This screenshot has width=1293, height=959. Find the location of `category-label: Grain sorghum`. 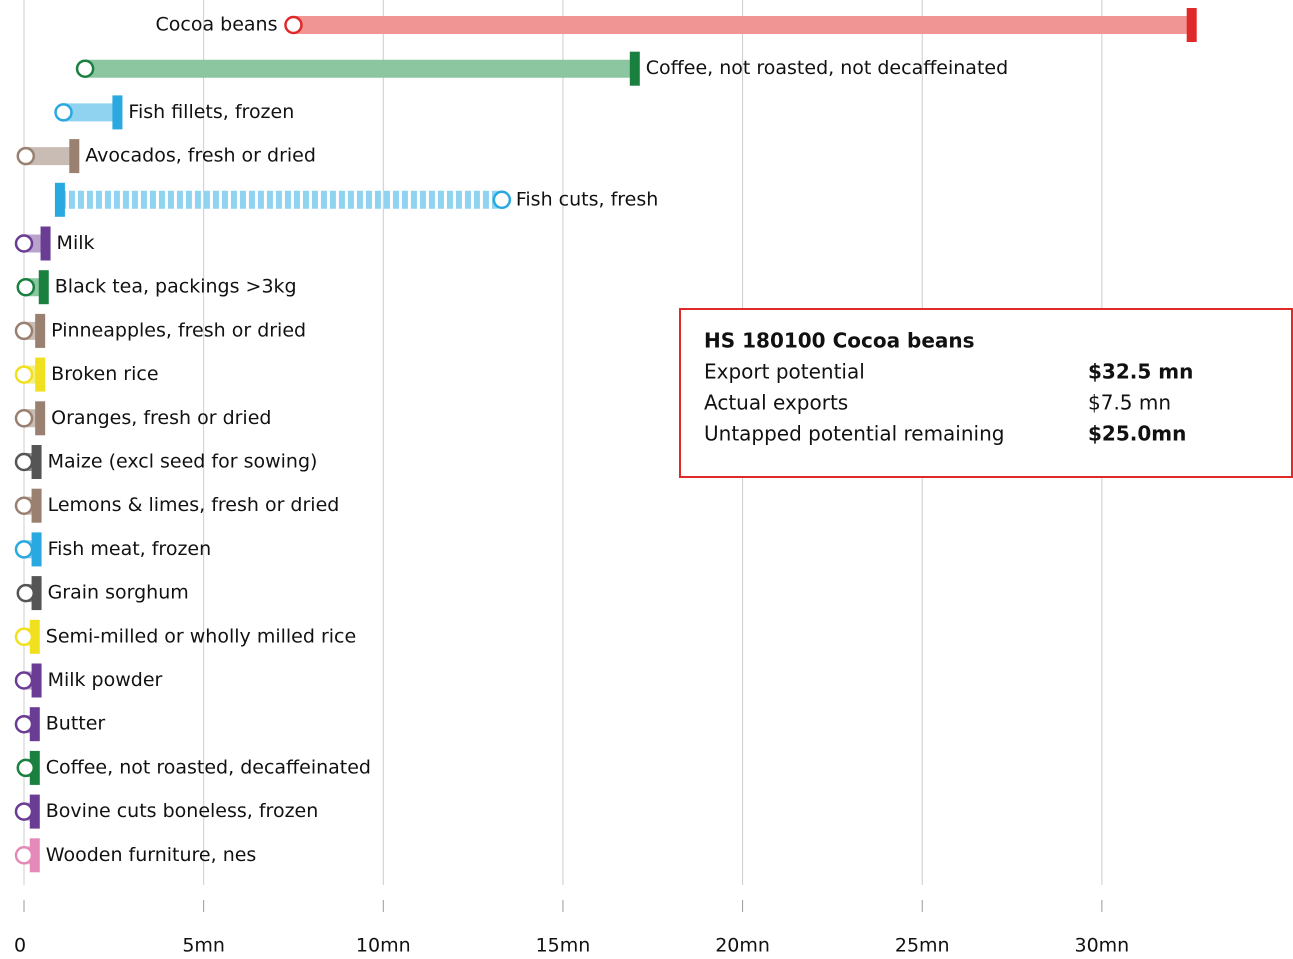

category-label: Grain sorghum is located at coordinates (118, 593).